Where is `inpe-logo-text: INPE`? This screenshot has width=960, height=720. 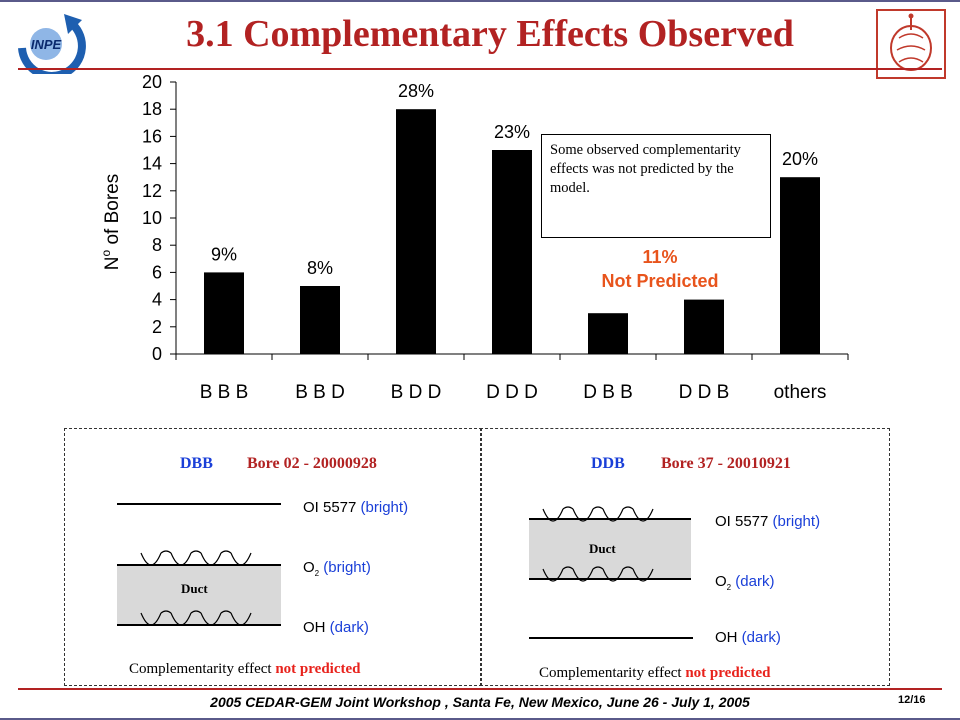 inpe-logo-text: INPE is located at coordinates (46, 44).